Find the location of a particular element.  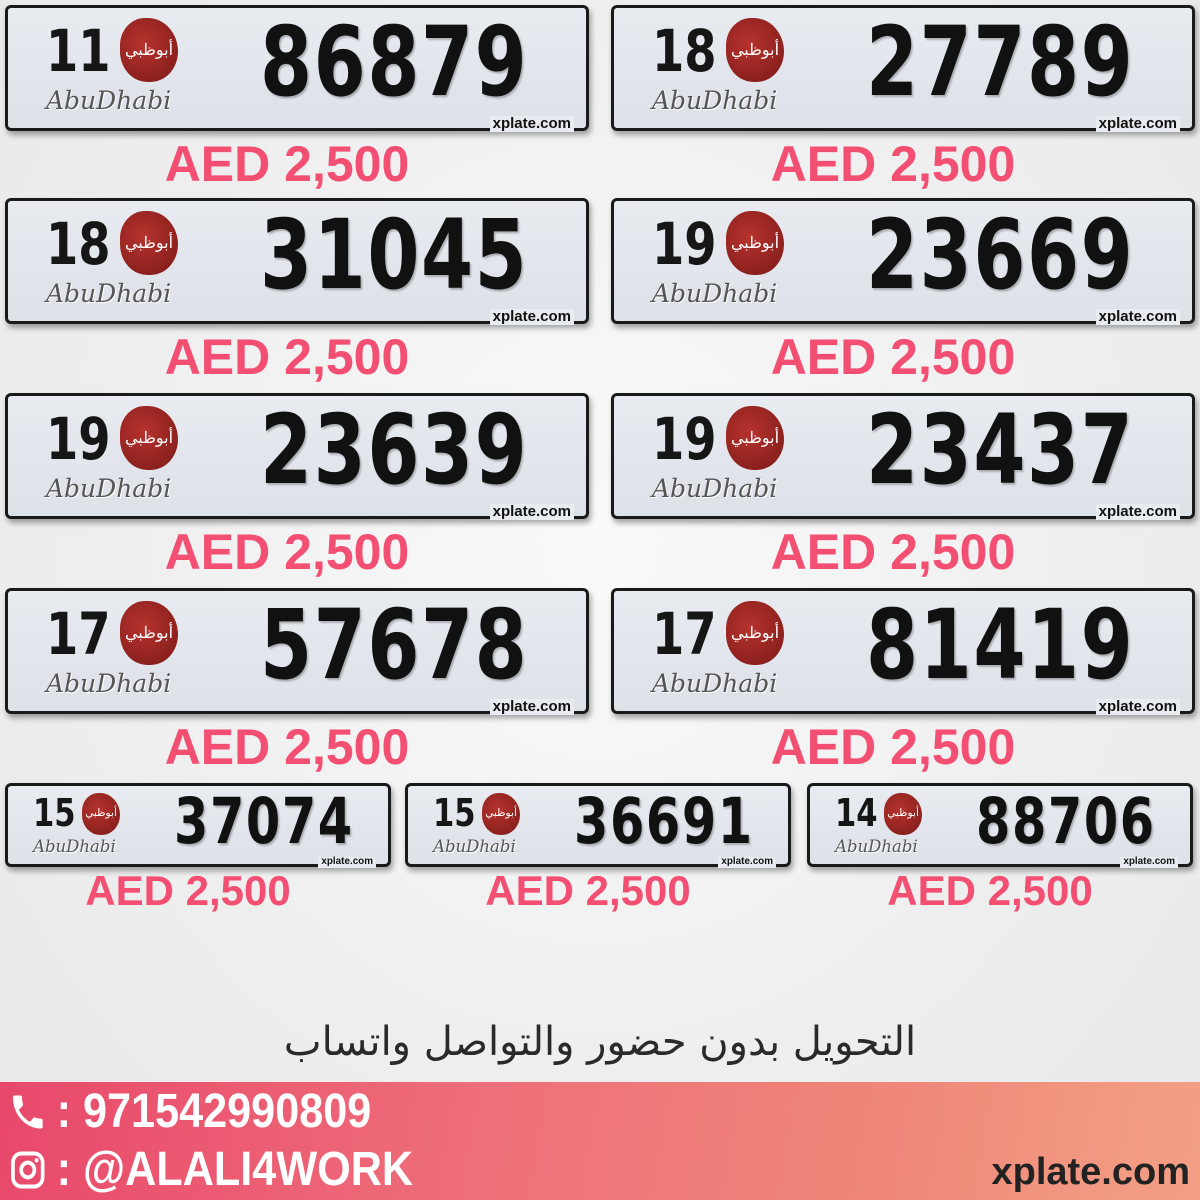

plate-number: 37074 is located at coordinates (264, 820).